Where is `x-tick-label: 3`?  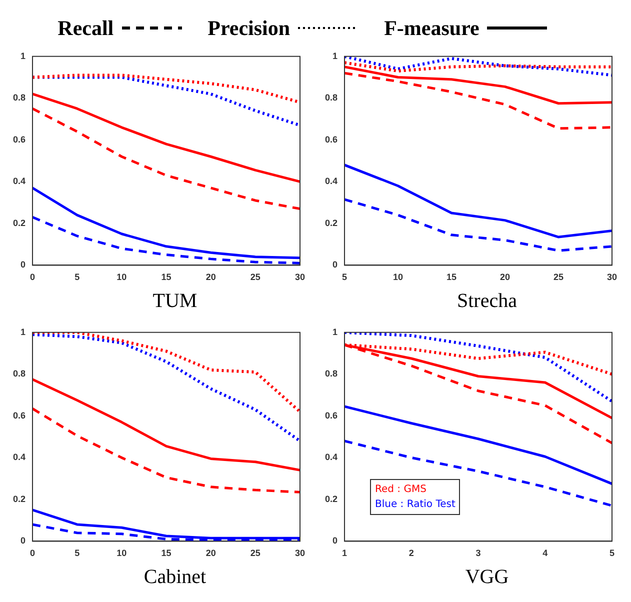 x-tick-label: 3 is located at coordinates (478, 553).